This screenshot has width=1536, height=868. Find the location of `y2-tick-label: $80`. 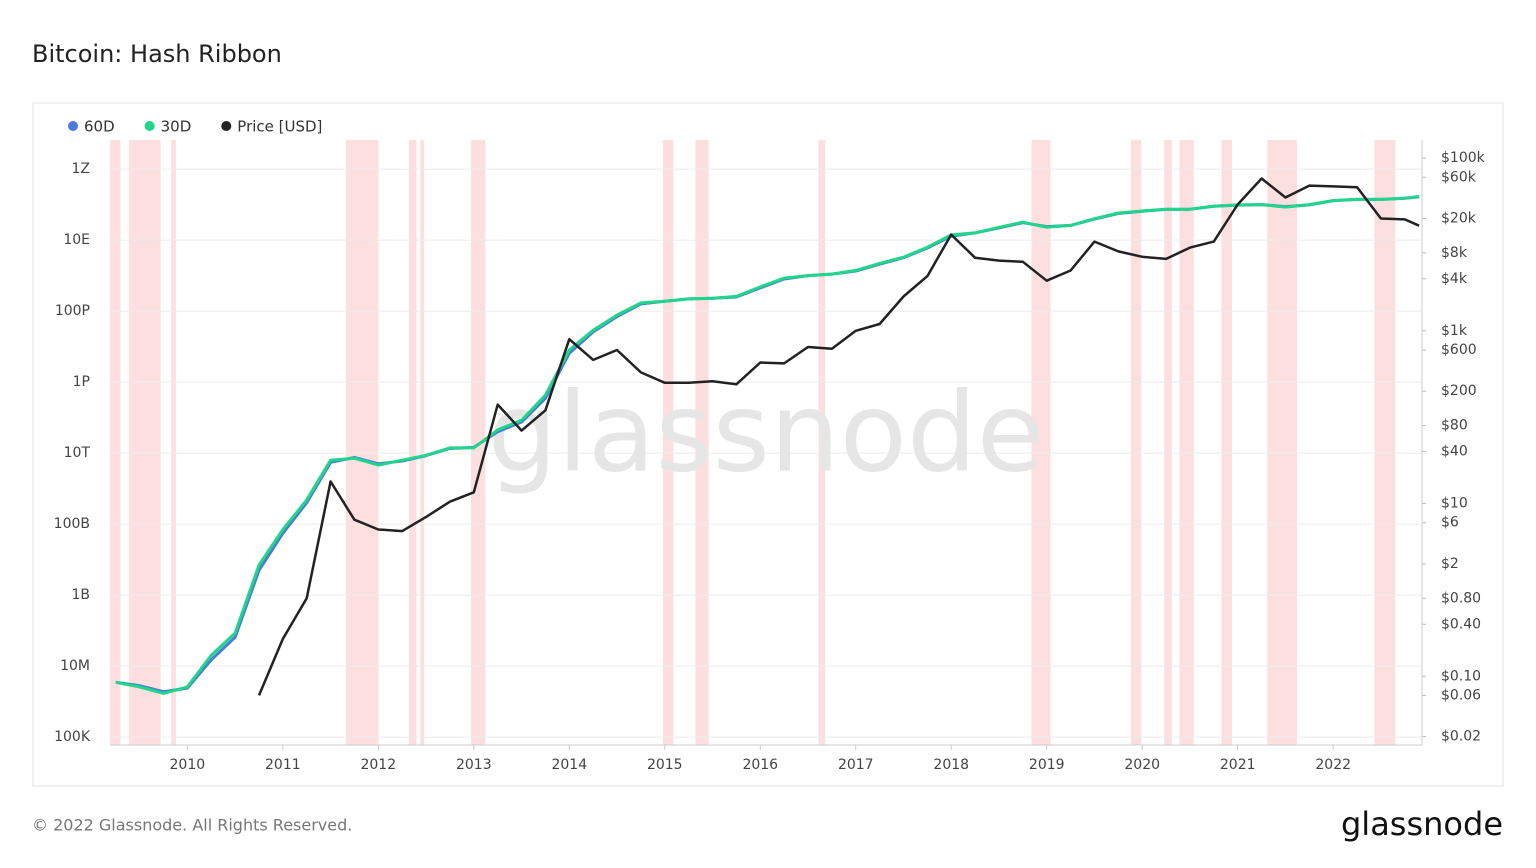

y2-tick-label: $80 is located at coordinates (1454, 426).